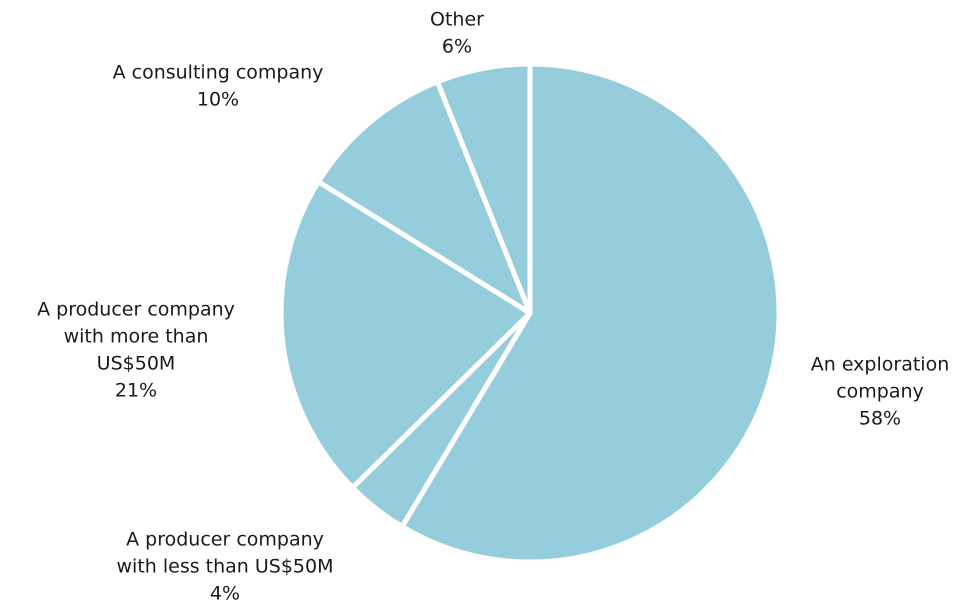 Image resolution: width=968 pixels, height=606 pixels. What do you see at coordinates (880, 365) in the screenshot?
I see `slice-label: An exploration` at bounding box center [880, 365].